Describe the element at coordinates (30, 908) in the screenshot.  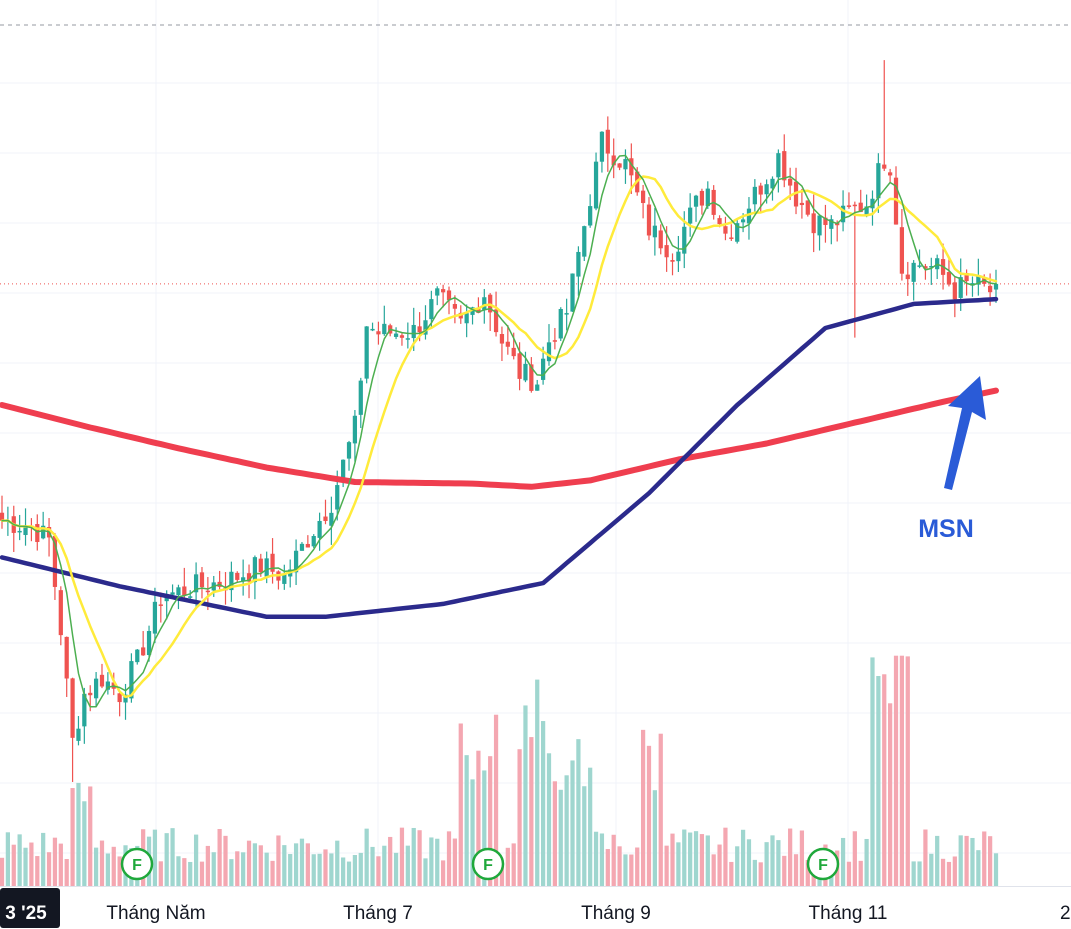
I see `x-axis-start-badge` at that location.